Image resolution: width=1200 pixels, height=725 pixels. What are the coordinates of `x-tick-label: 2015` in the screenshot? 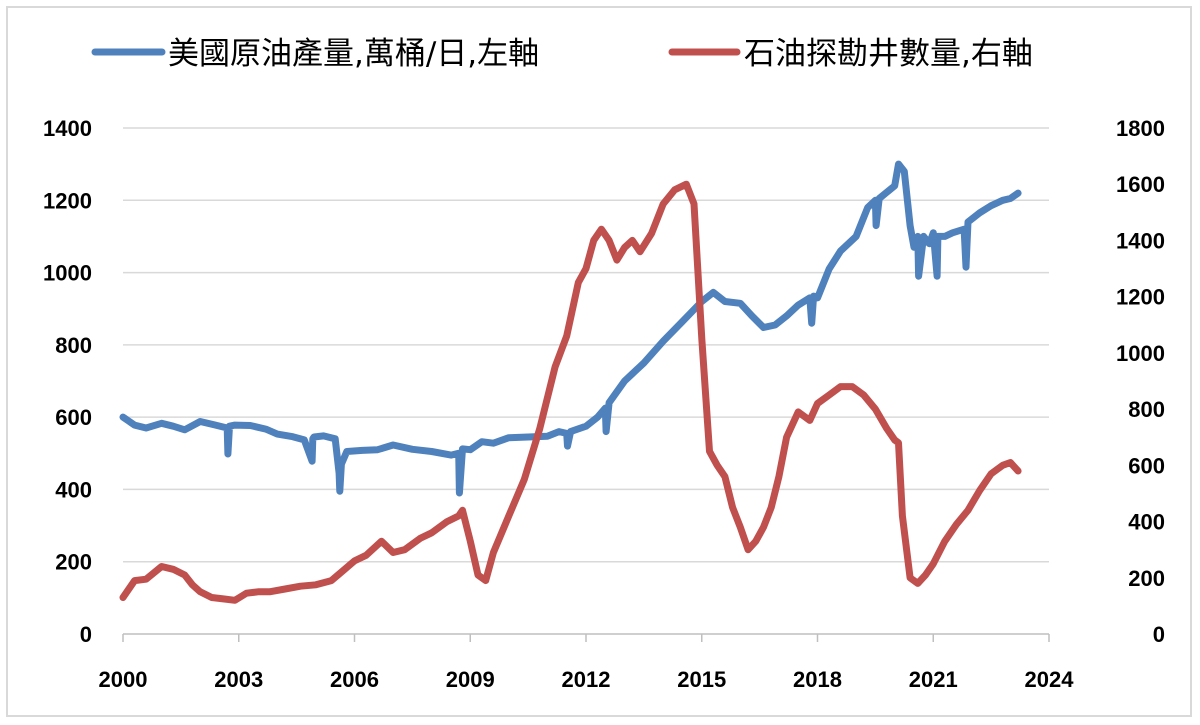 It's located at (701, 679).